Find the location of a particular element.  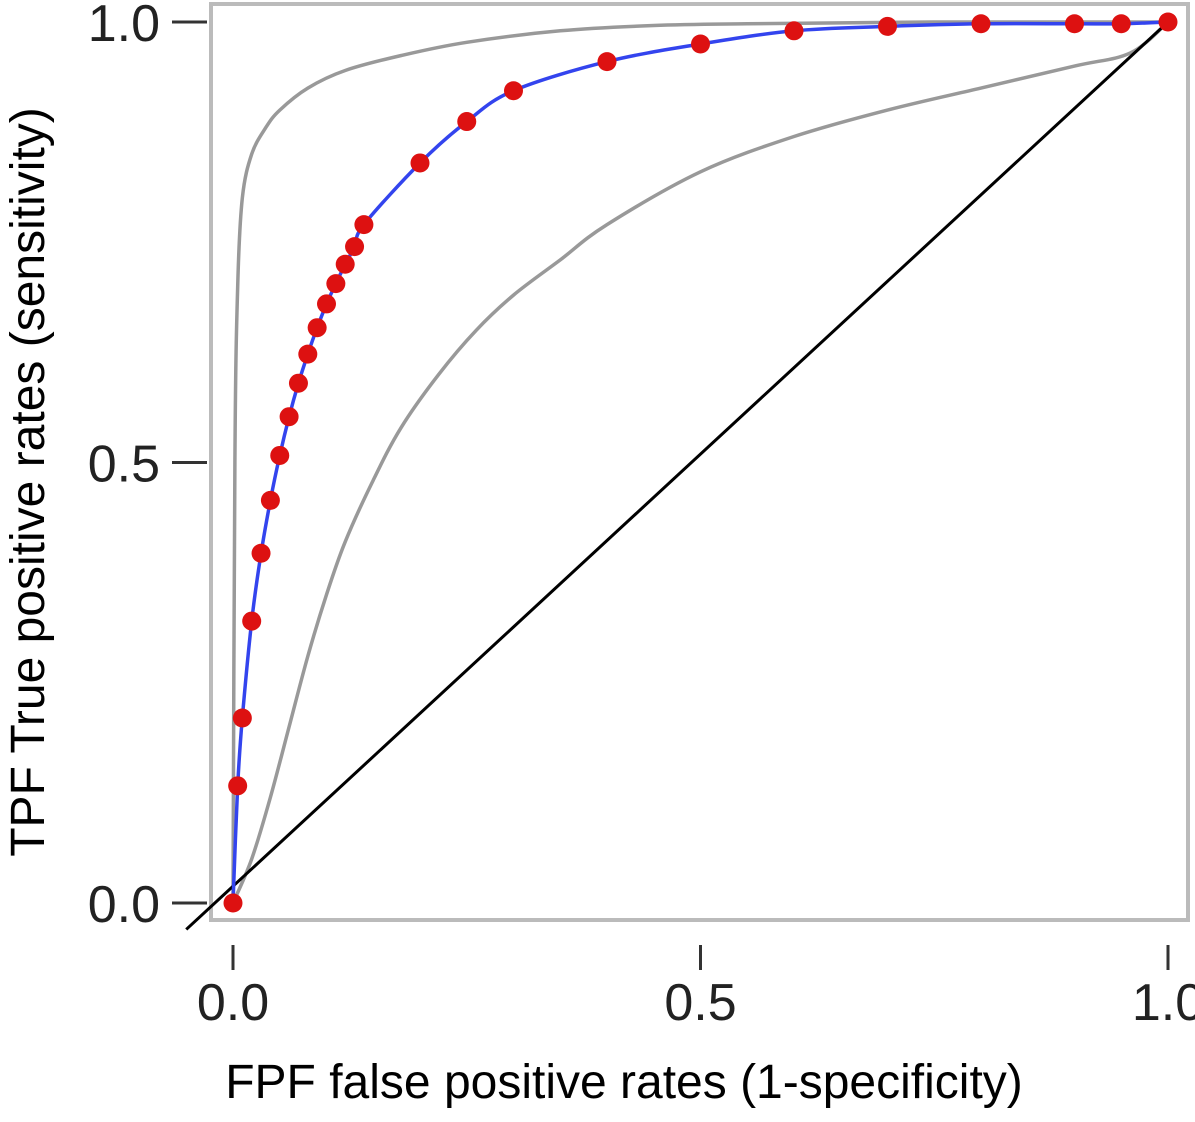

y-tick-label: 0.5 is located at coordinates (124, 465).